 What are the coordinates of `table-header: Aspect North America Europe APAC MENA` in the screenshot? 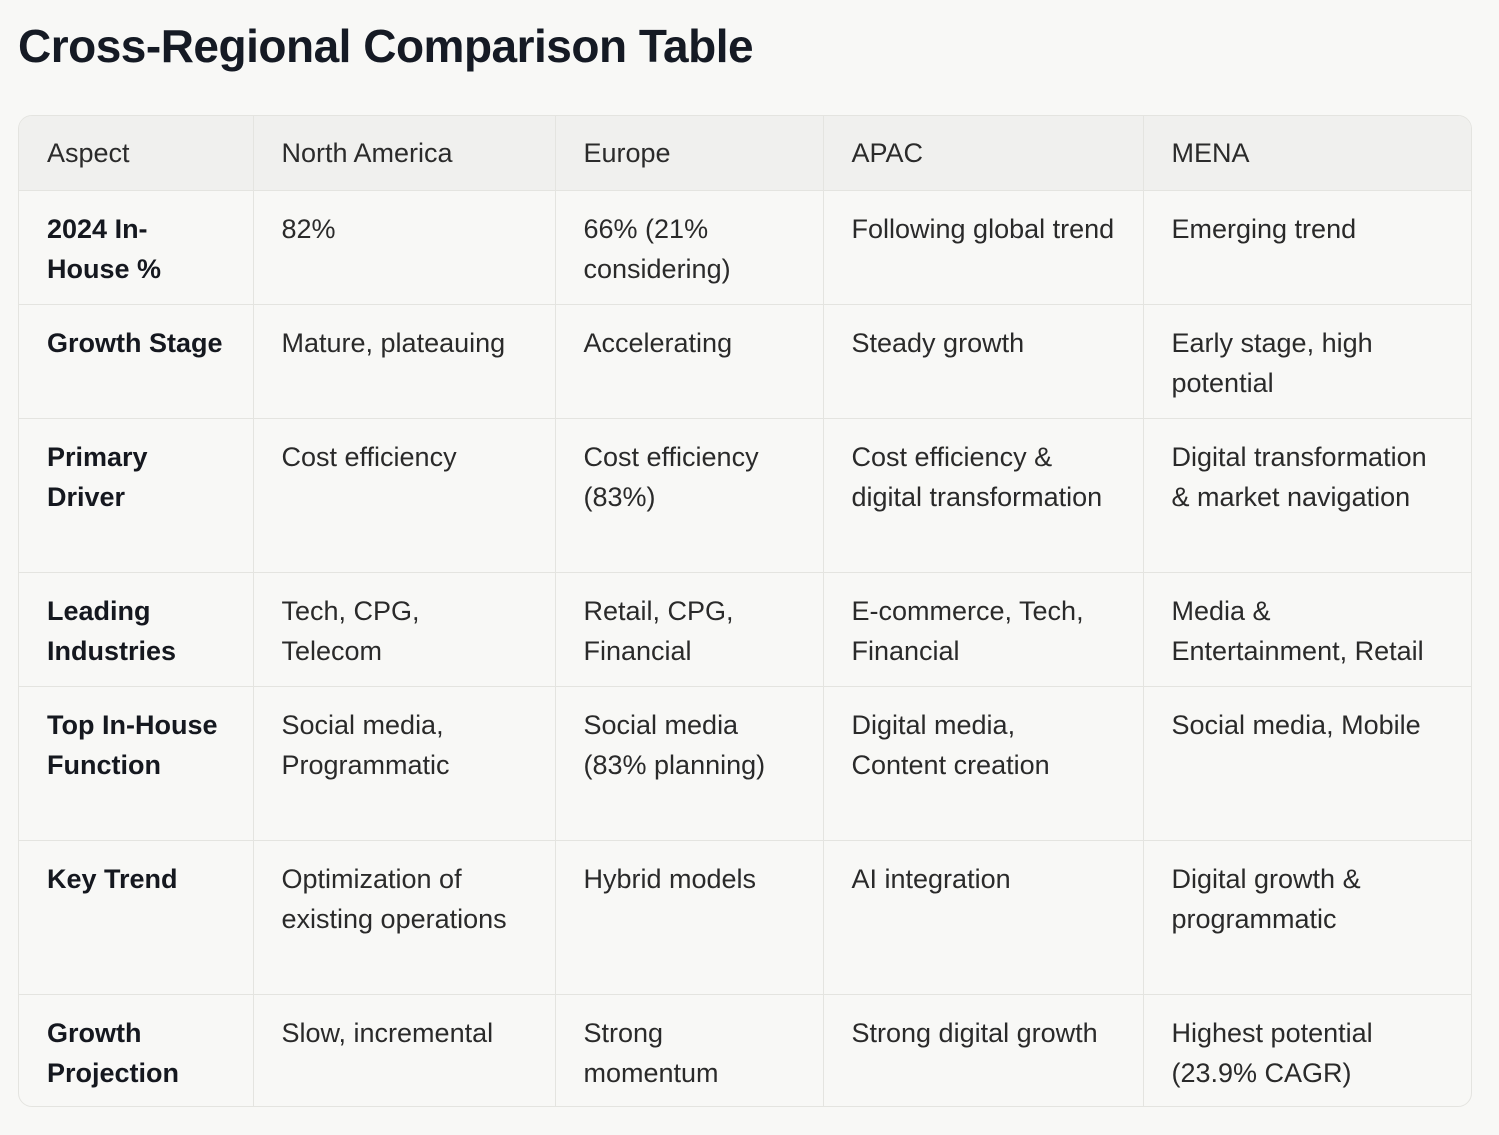 It's located at (745, 153).